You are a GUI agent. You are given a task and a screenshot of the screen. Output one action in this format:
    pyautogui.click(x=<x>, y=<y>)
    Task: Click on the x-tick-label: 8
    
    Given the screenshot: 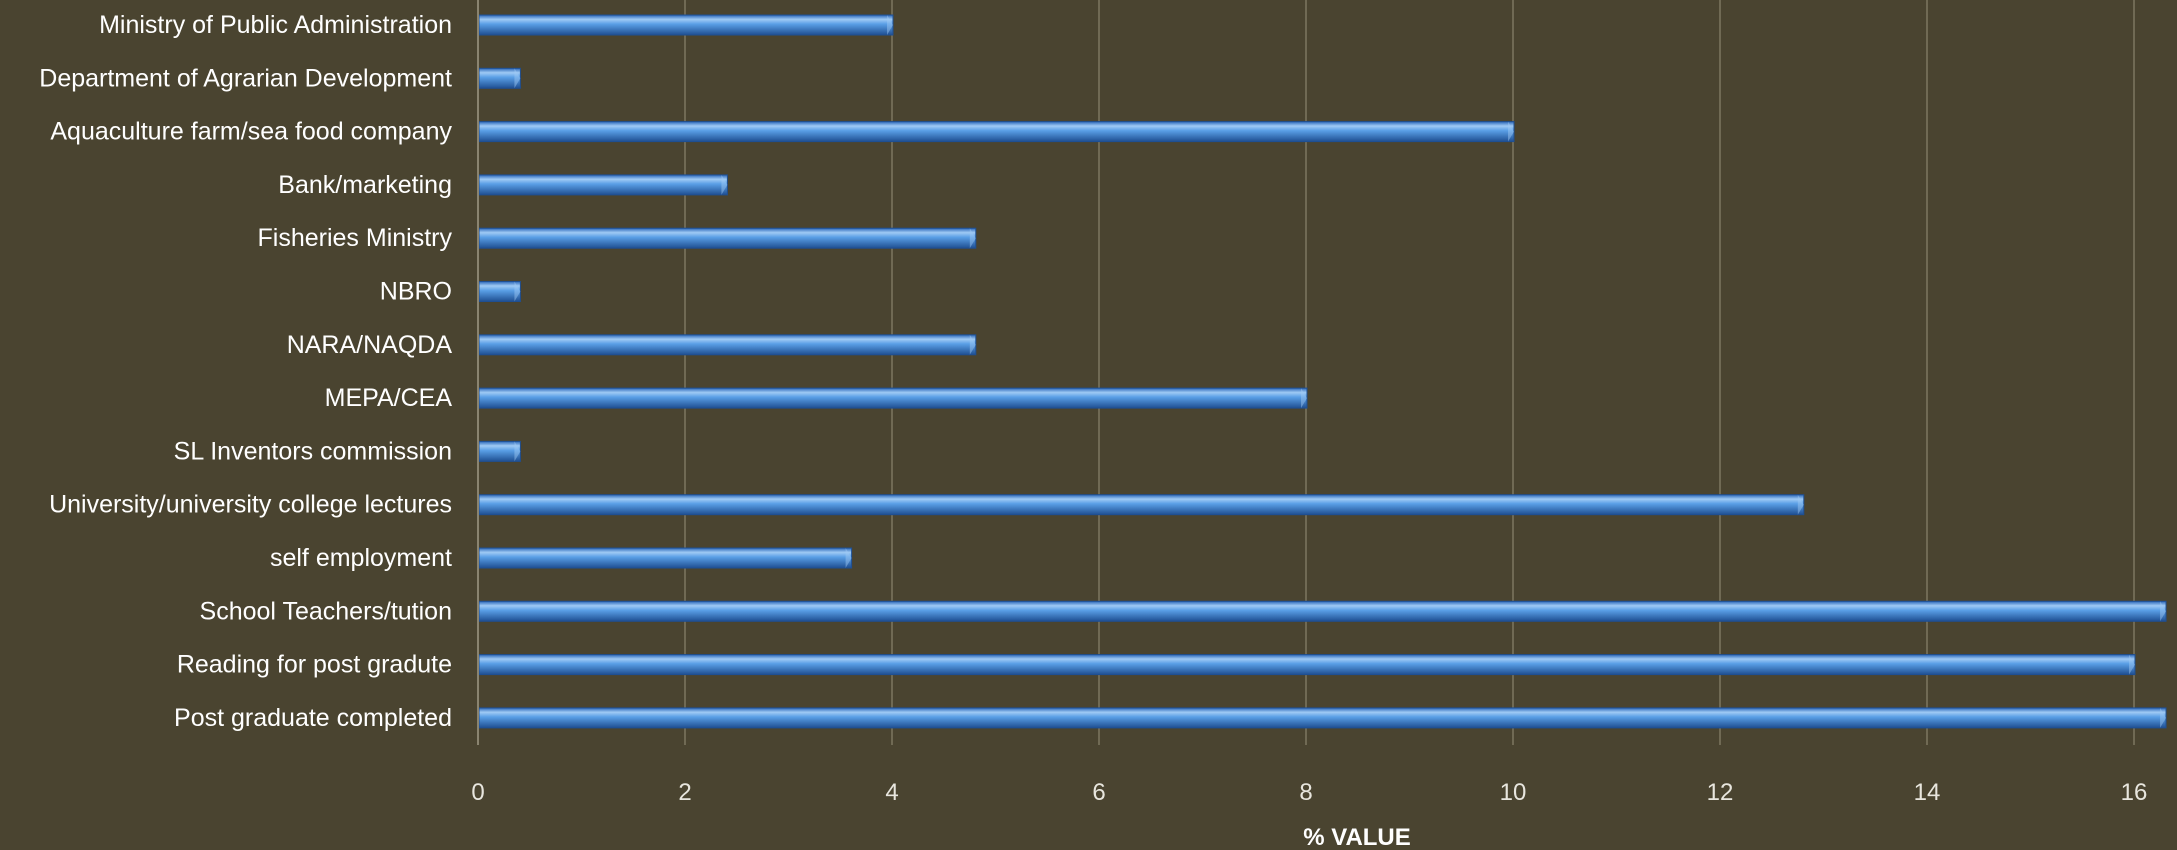 What is the action you would take?
    pyautogui.click(x=1305, y=792)
    